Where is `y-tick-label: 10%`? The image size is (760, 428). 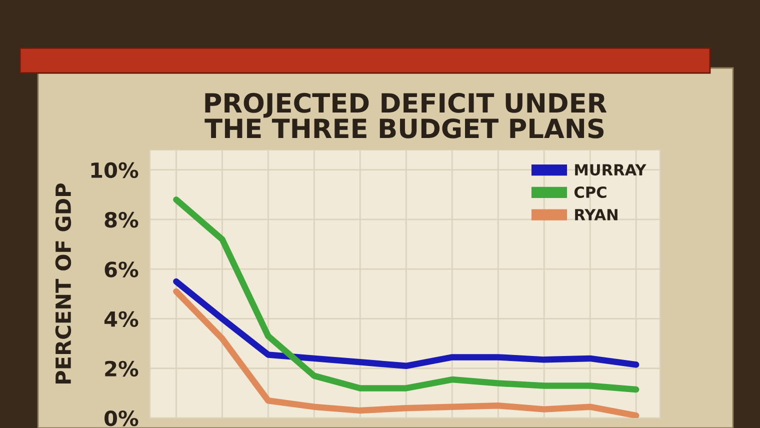 y-tick-label: 10% is located at coordinates (114, 170).